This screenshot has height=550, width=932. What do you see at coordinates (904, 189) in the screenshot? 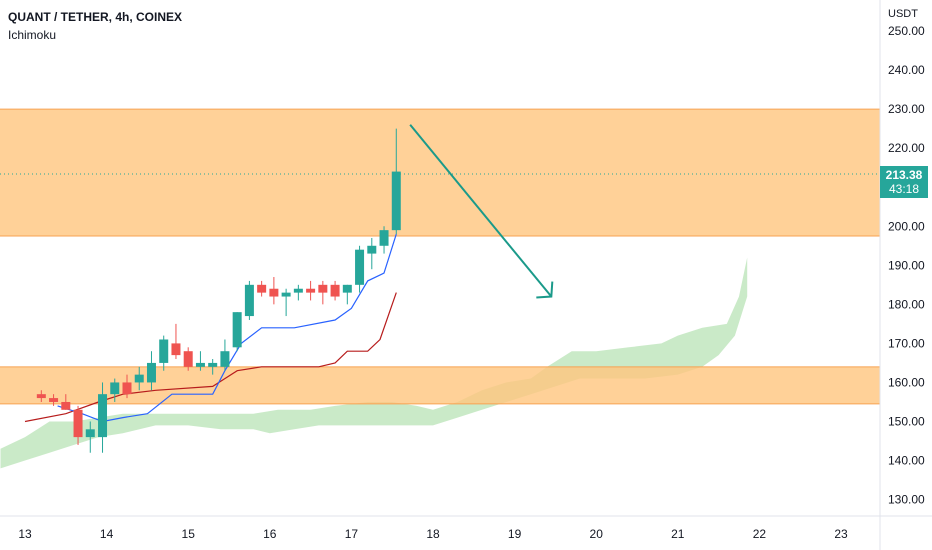
I see `bar-countdown: 43:18` at bounding box center [904, 189].